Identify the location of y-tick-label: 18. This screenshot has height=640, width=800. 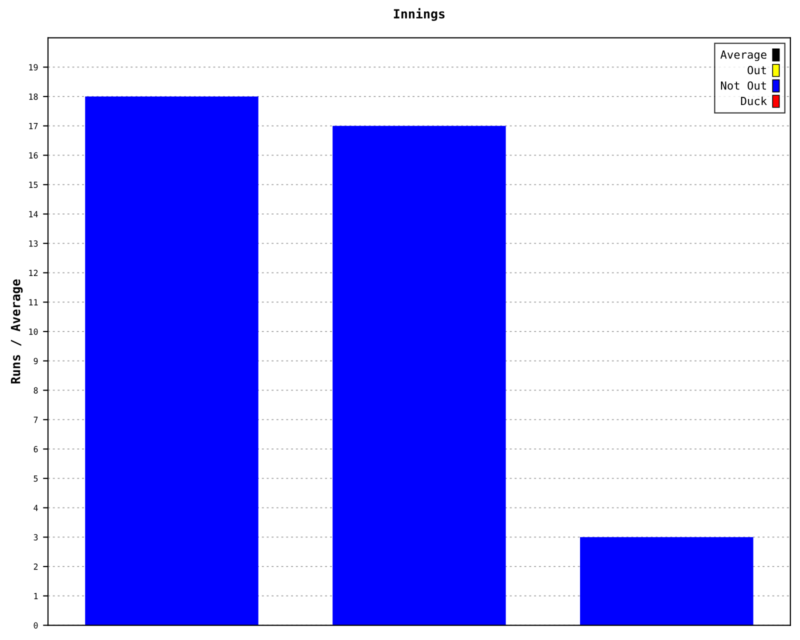
(33, 97).